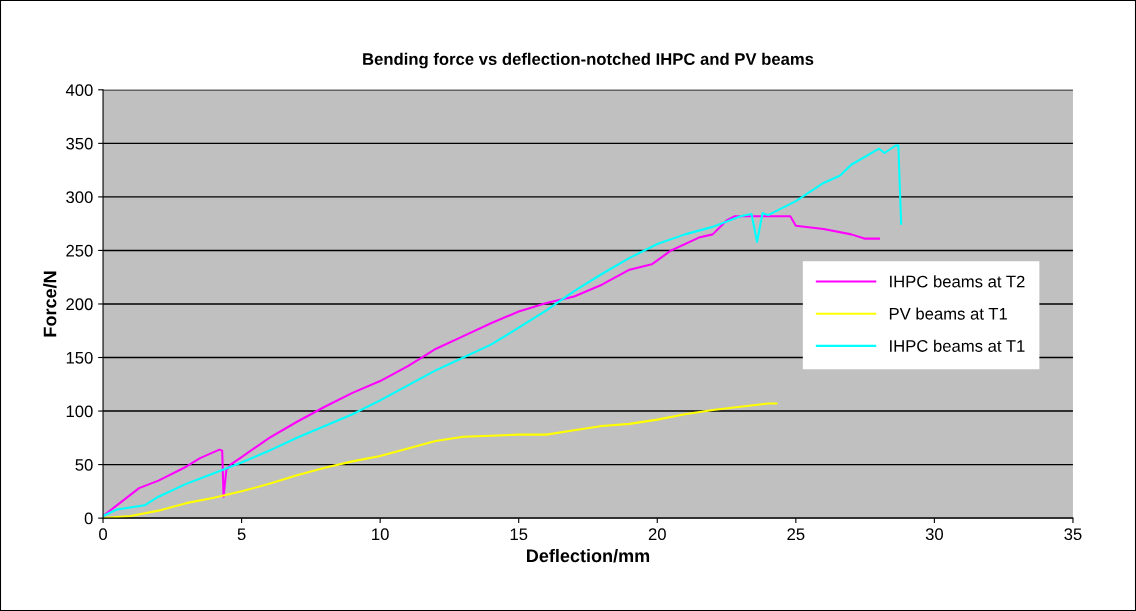 This screenshot has width=1136, height=611. Describe the element at coordinates (79, 197) in the screenshot. I see `y-tick-label: 300` at that location.